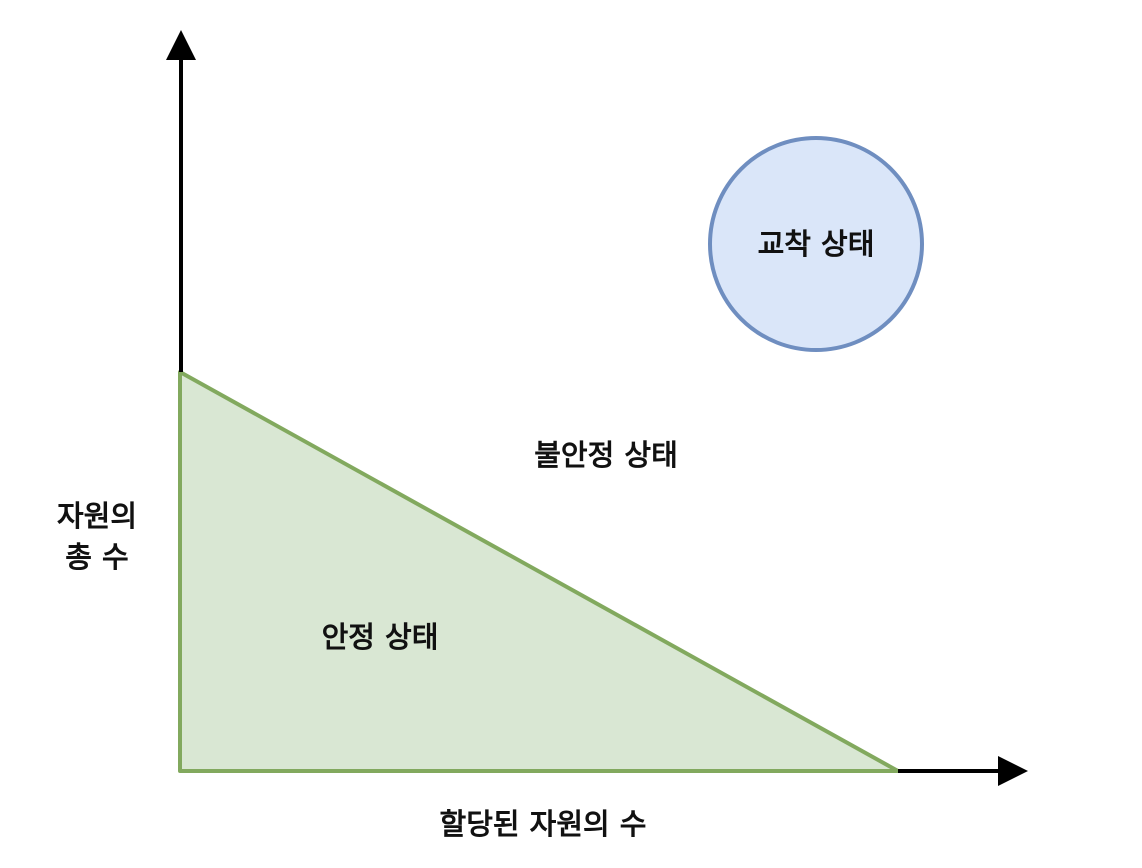 Image resolution: width=1142 pixels, height=868 pixels. What do you see at coordinates (606, 455) in the screenshot?
I see `unsafe-state-label: 불안정 상태` at bounding box center [606, 455].